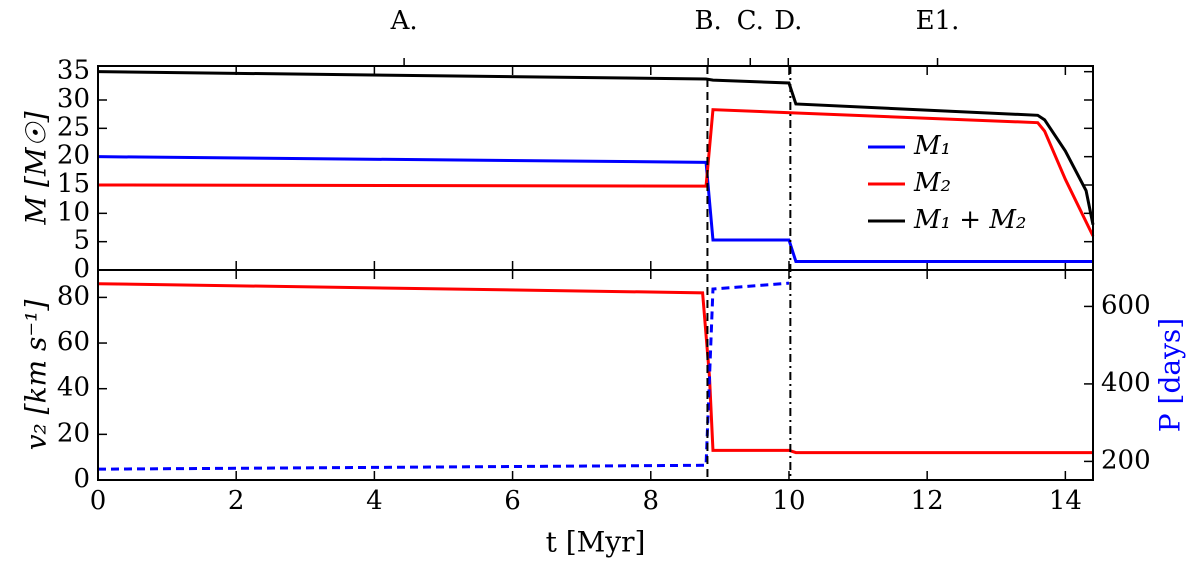  What do you see at coordinates (788, 501) in the screenshot?
I see `x-tick-label: 10` at bounding box center [788, 501].